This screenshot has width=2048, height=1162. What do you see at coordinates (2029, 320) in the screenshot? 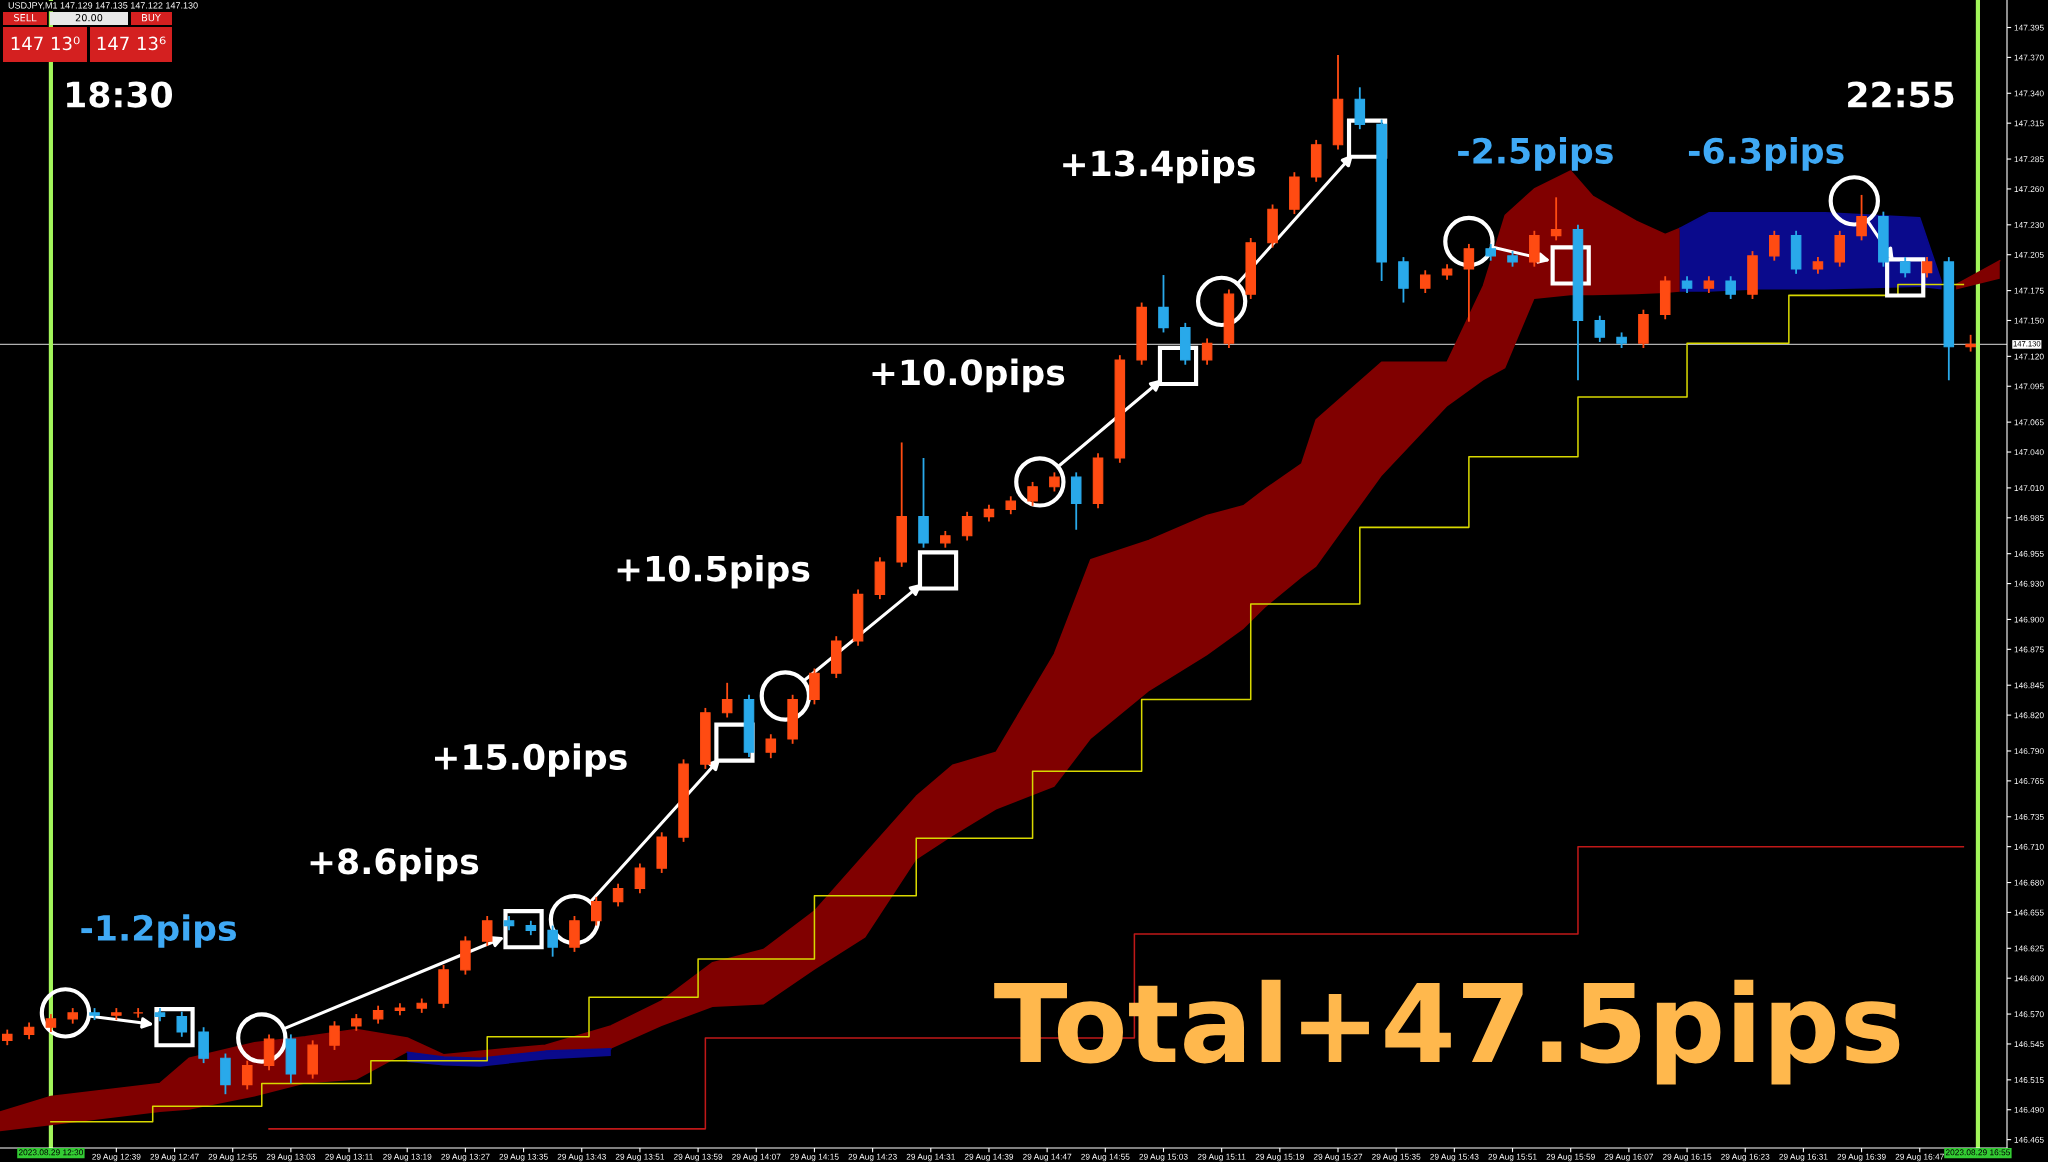
I see `y-tick-label: 147.150` at bounding box center [2029, 320].